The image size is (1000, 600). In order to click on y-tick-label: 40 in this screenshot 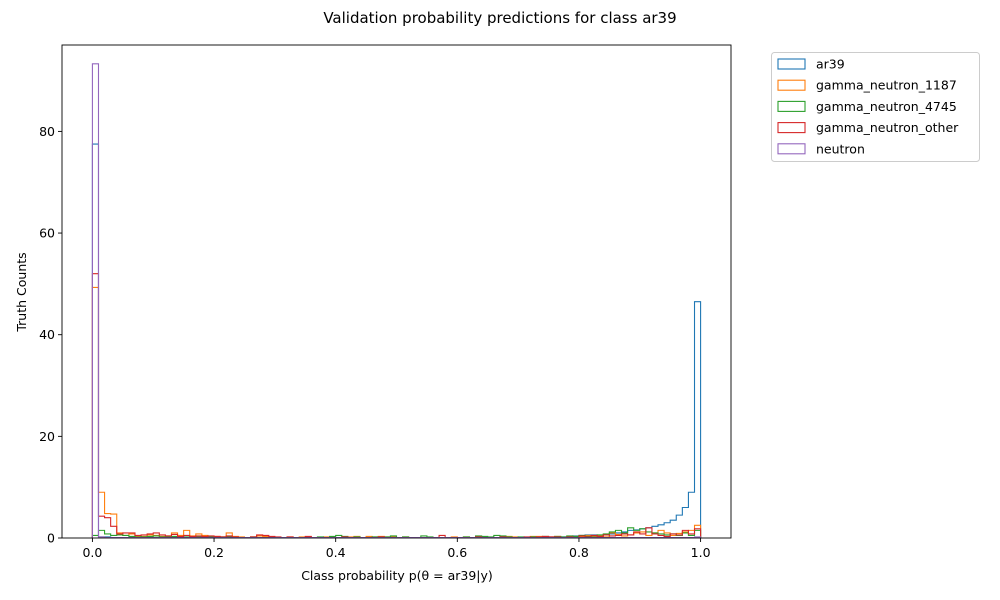, I will do `click(47, 334)`.